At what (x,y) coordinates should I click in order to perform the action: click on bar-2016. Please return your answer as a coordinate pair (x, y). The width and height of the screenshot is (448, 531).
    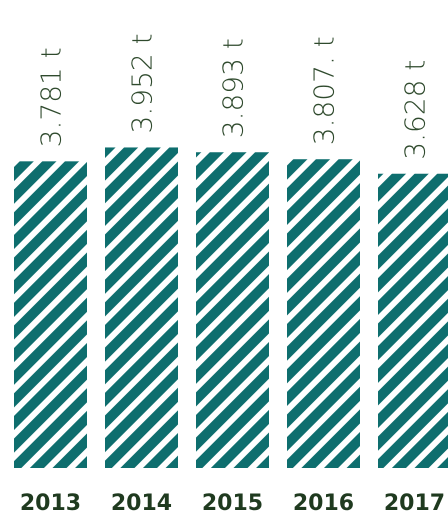
    Looking at the image, I should click on (323, 313).